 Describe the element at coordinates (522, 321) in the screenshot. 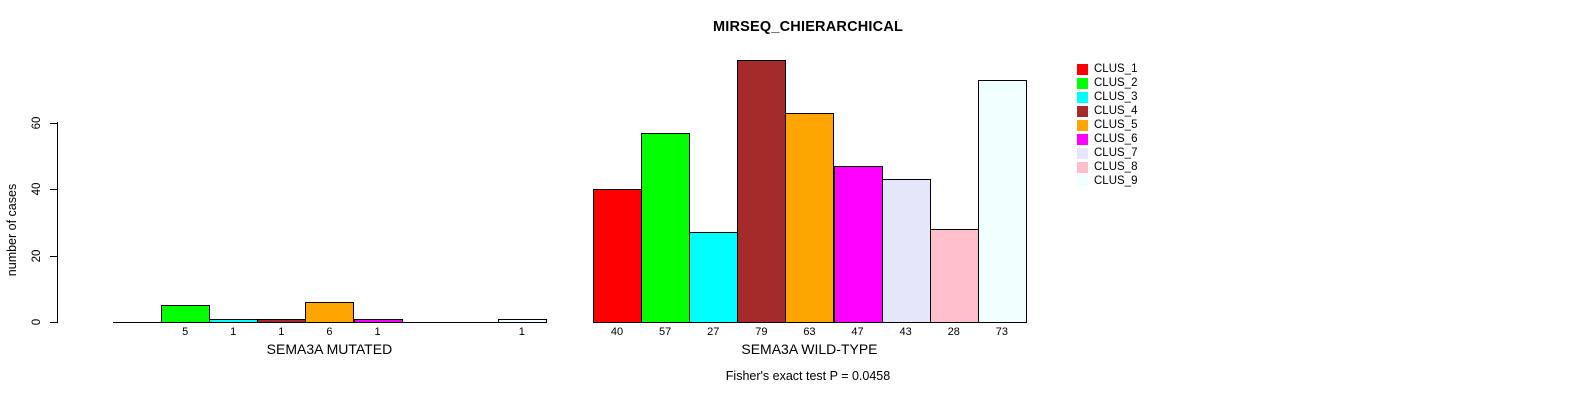

I see `bar-clus_9-mutated` at that location.